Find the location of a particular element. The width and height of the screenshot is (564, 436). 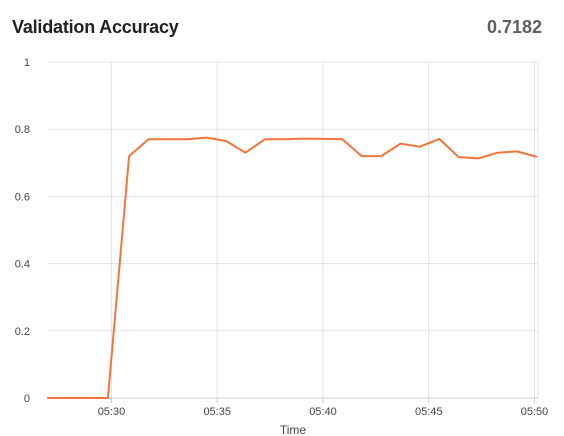

y-tick-label: 0.4 is located at coordinates (22, 265).